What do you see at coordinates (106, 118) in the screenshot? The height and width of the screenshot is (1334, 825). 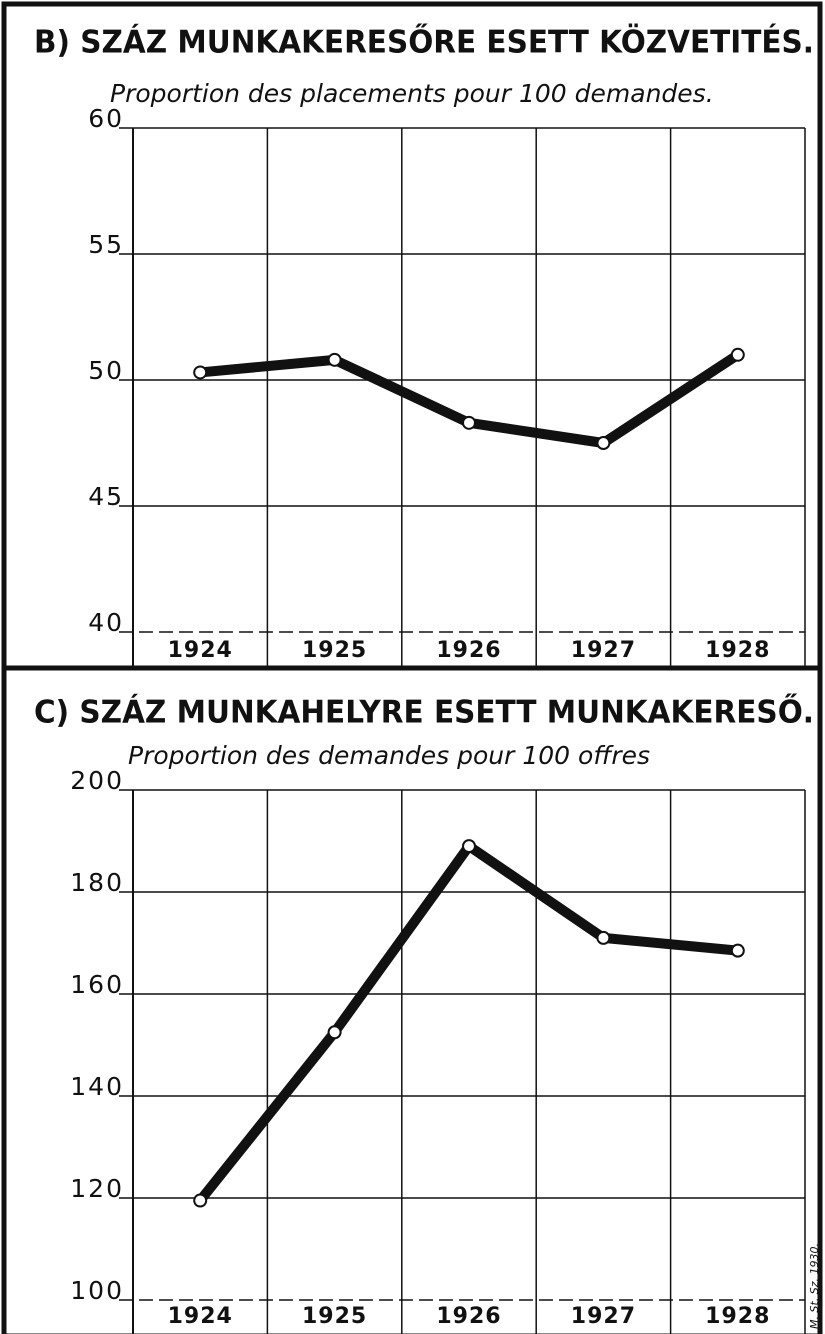 I see `y-tick-label: 60` at bounding box center [106, 118].